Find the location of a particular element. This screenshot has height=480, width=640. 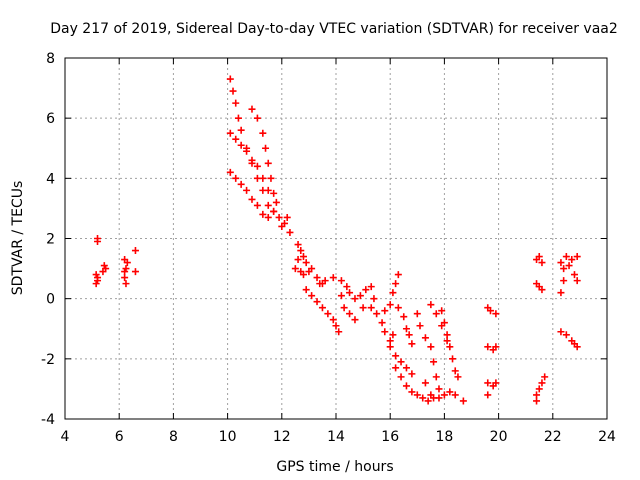

x-tick-labels: 4 6 8 10 12 14 16 18 20 22 24 is located at coordinates (338, 437).